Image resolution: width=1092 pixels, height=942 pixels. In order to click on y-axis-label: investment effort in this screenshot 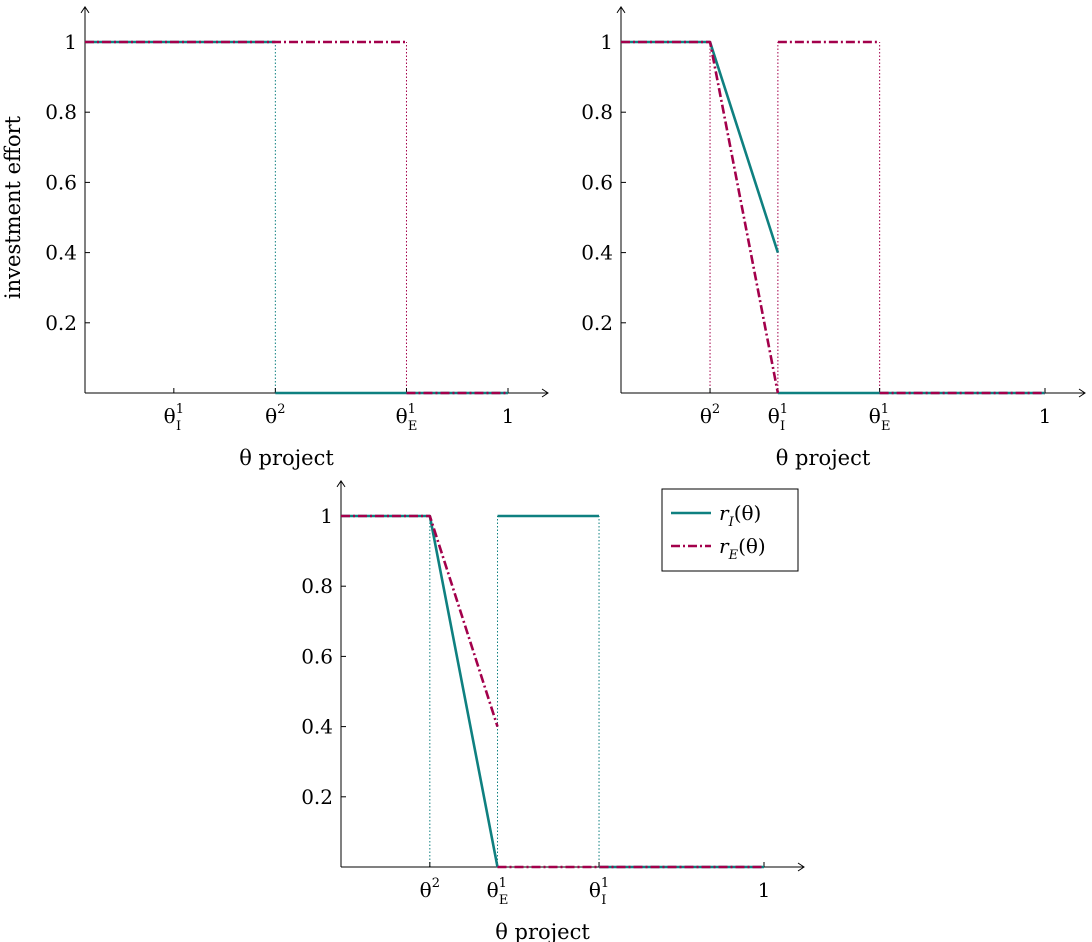, I will do `click(13, 207)`.